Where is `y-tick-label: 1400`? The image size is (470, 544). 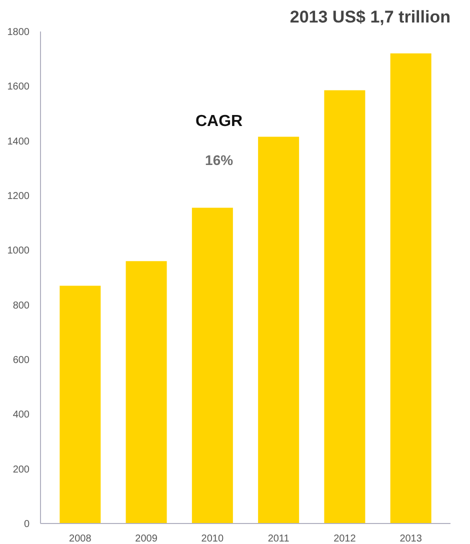 y-tick-label: 1400 is located at coordinates (18, 142).